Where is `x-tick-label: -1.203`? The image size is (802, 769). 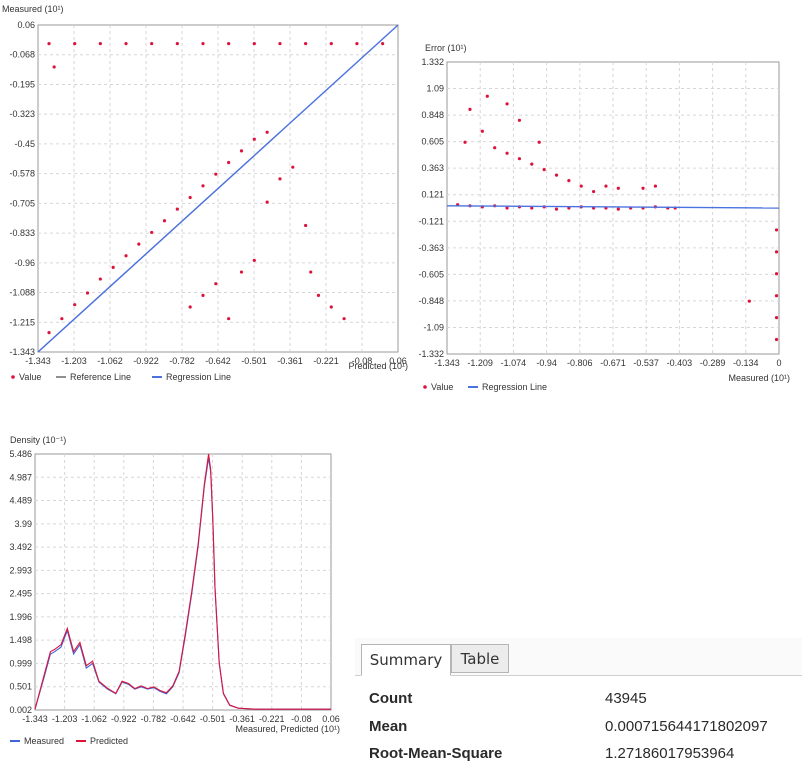
x-tick-label: -1.203 is located at coordinates (74, 361).